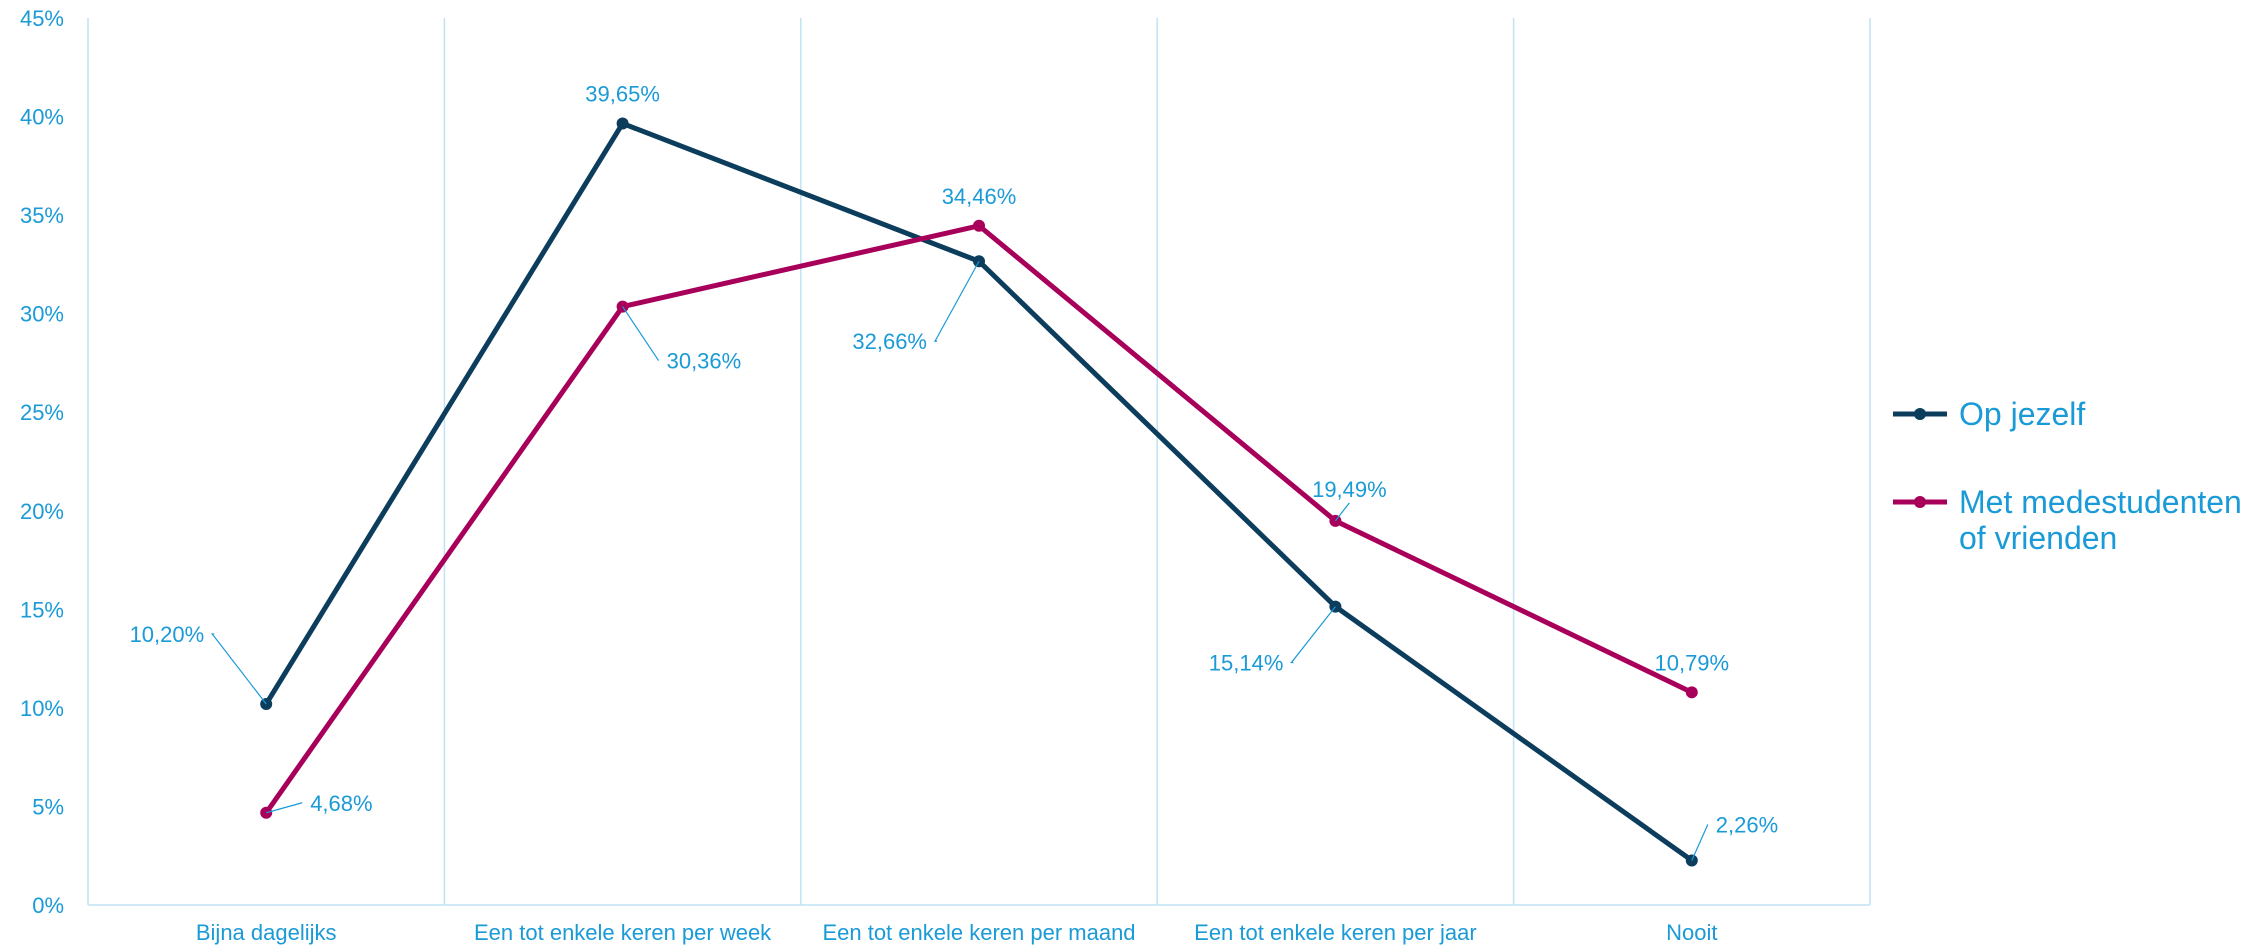 This screenshot has width=2252, height=947. What do you see at coordinates (42, 117) in the screenshot?
I see `y-tick-label: 40%` at bounding box center [42, 117].